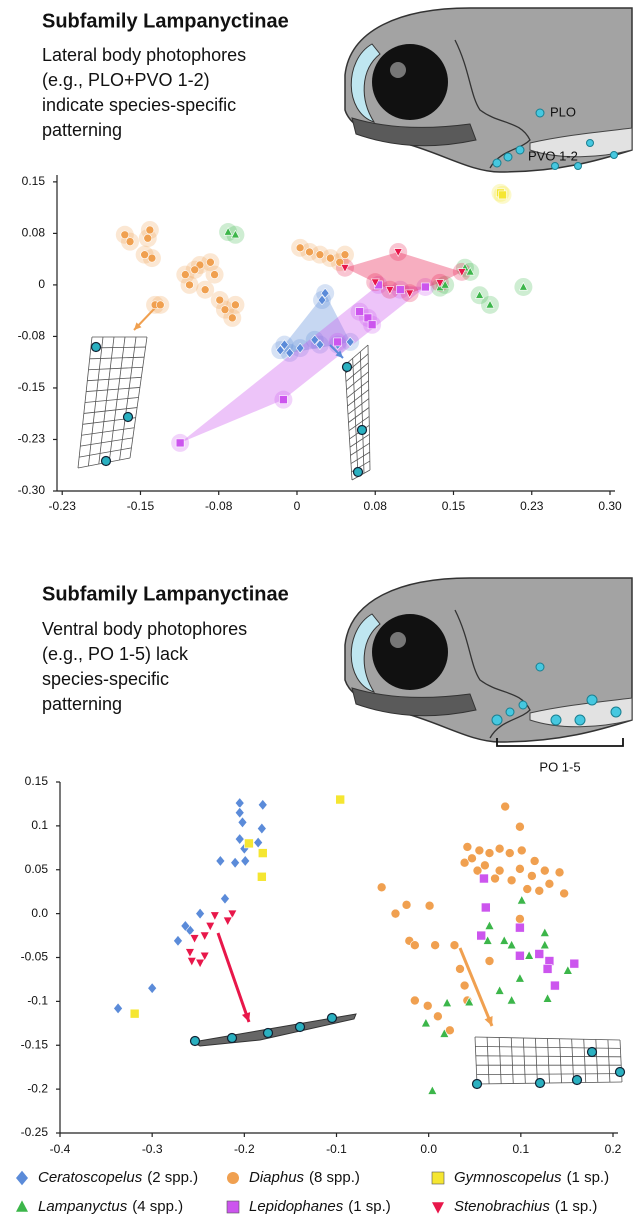 This screenshot has height=1219, width=637. I want to click on y-tick-label: 0.15, so click(37, 781).